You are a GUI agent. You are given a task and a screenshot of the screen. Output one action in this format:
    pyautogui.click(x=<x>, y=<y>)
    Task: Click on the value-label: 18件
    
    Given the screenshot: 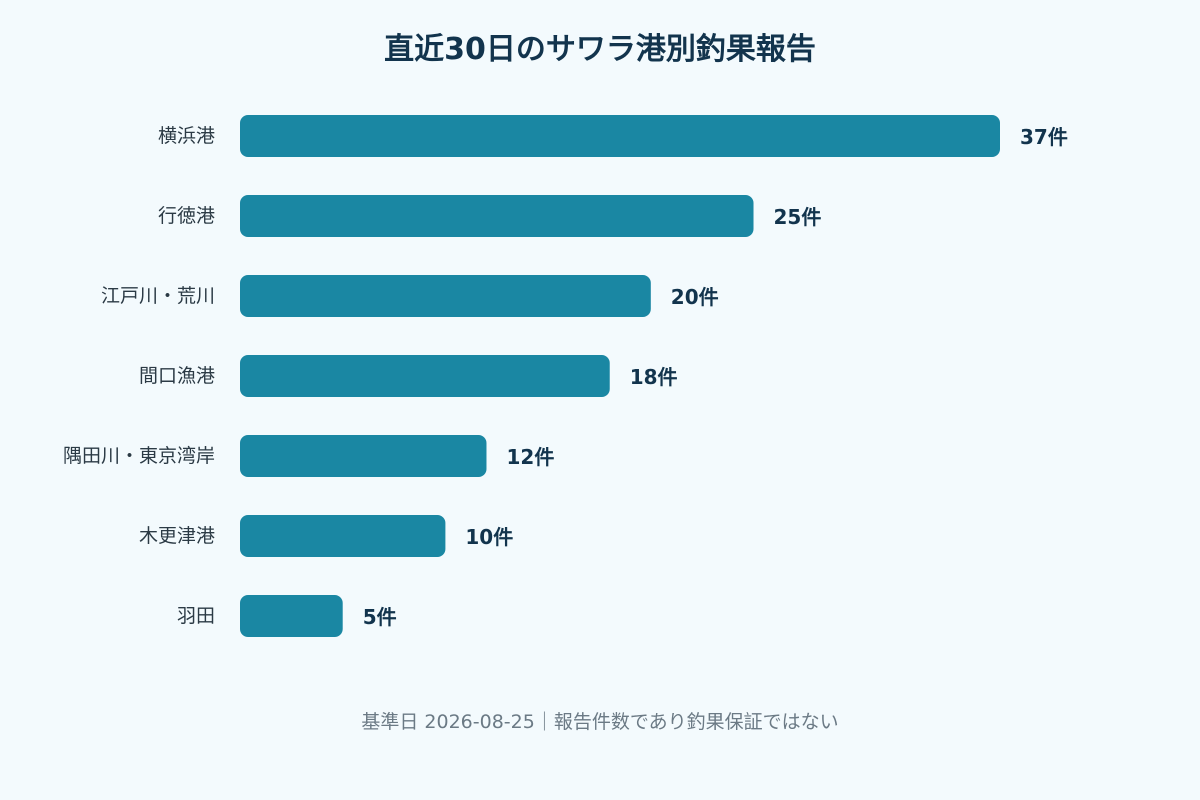 What is the action you would take?
    pyautogui.click(x=654, y=377)
    